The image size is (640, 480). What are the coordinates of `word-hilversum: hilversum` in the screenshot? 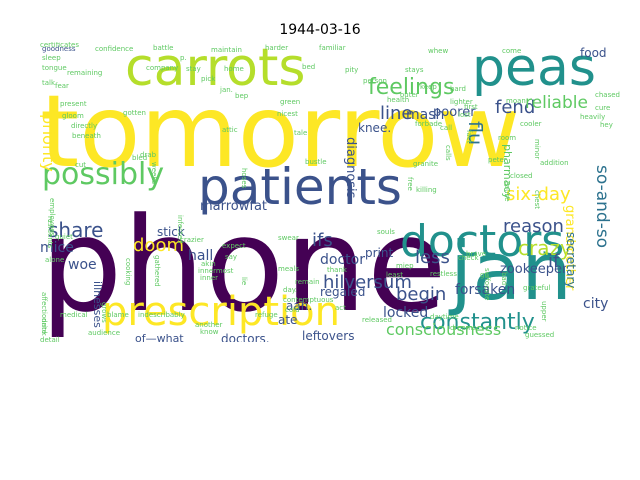 It's located at (367, 282).